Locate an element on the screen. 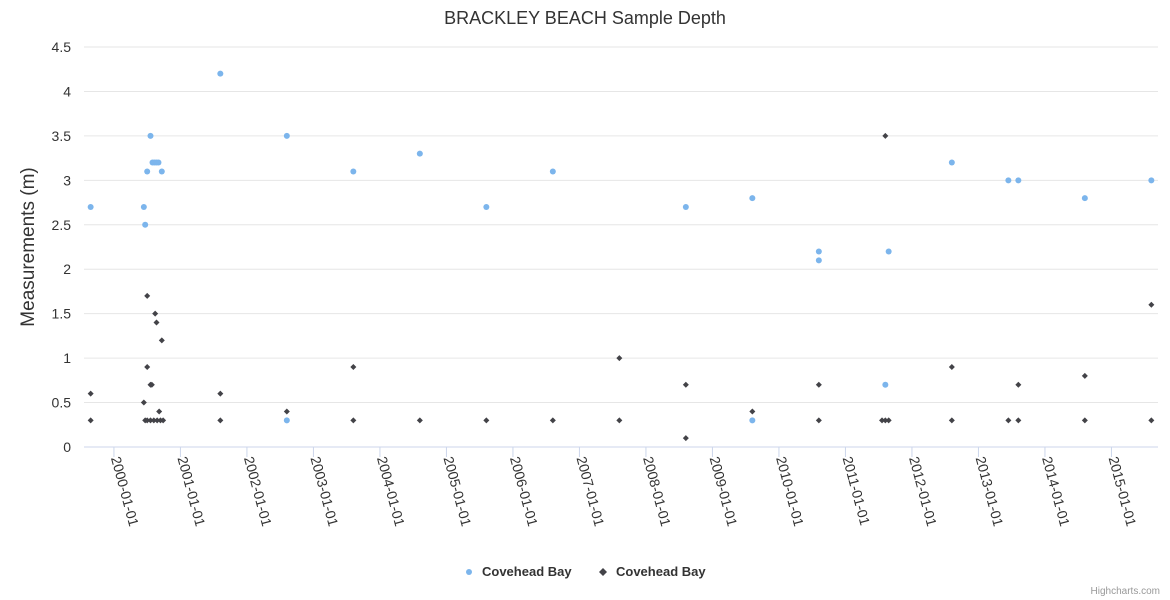 The height and width of the screenshot is (600, 1170). y-tick-label: 2 is located at coordinates (67, 269).